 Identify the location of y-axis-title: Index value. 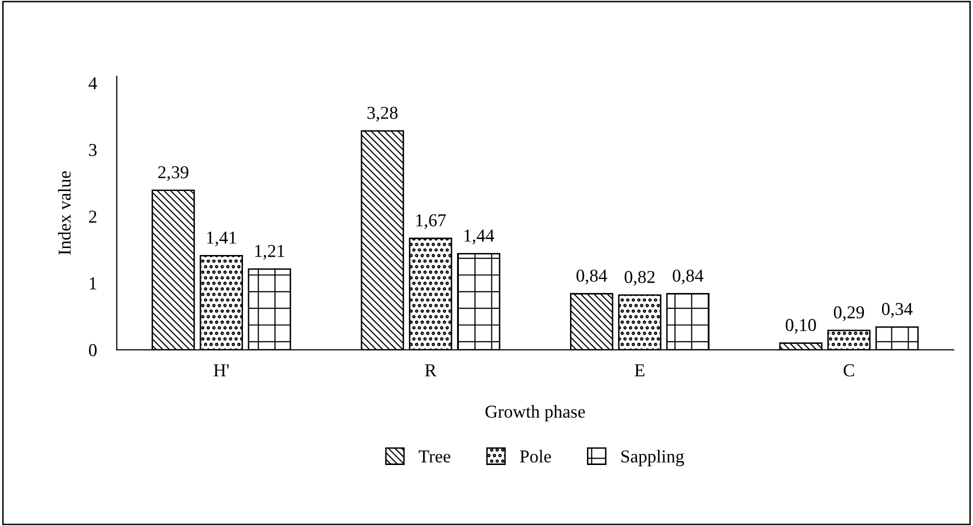
(64, 213).